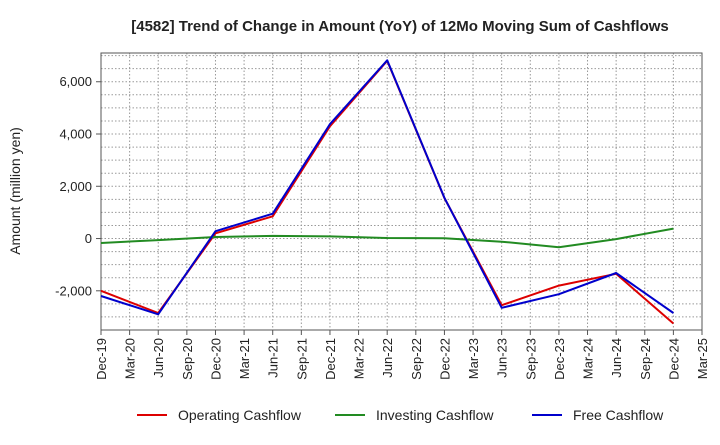 The height and width of the screenshot is (445, 720). Describe the element at coordinates (359, 358) in the screenshot. I see `x-tick-label: Mar-22` at that location.